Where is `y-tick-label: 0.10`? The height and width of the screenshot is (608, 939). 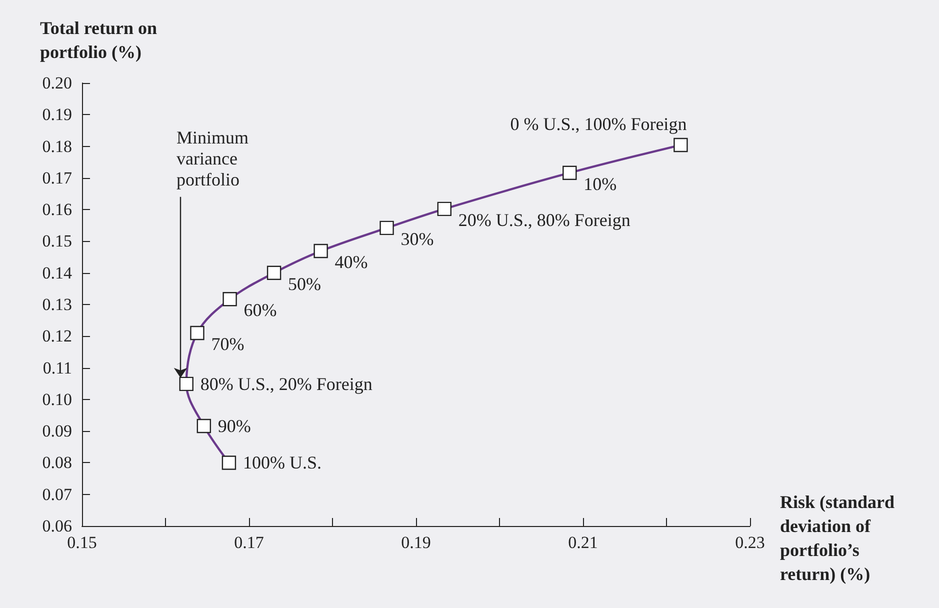
y-tick-label: 0.10 is located at coordinates (57, 399).